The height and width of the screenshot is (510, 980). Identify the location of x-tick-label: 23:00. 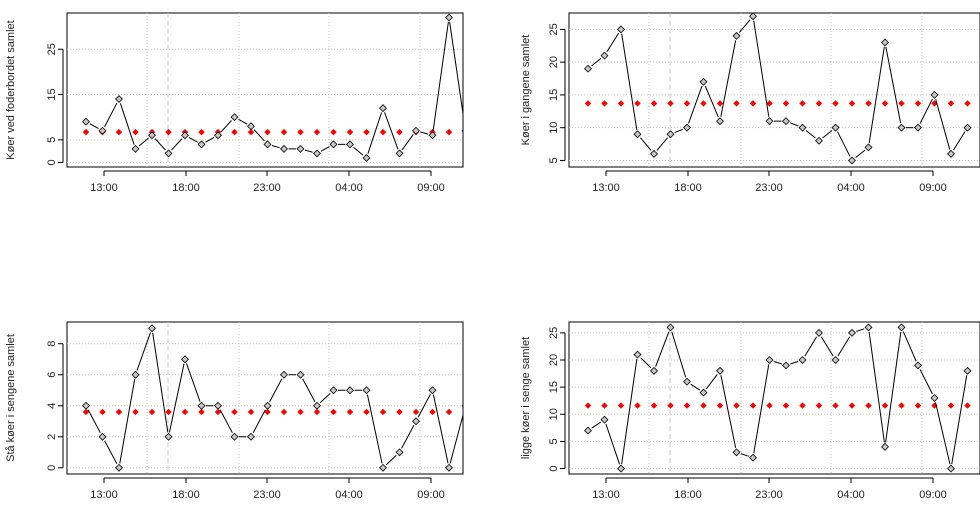
(769, 188).